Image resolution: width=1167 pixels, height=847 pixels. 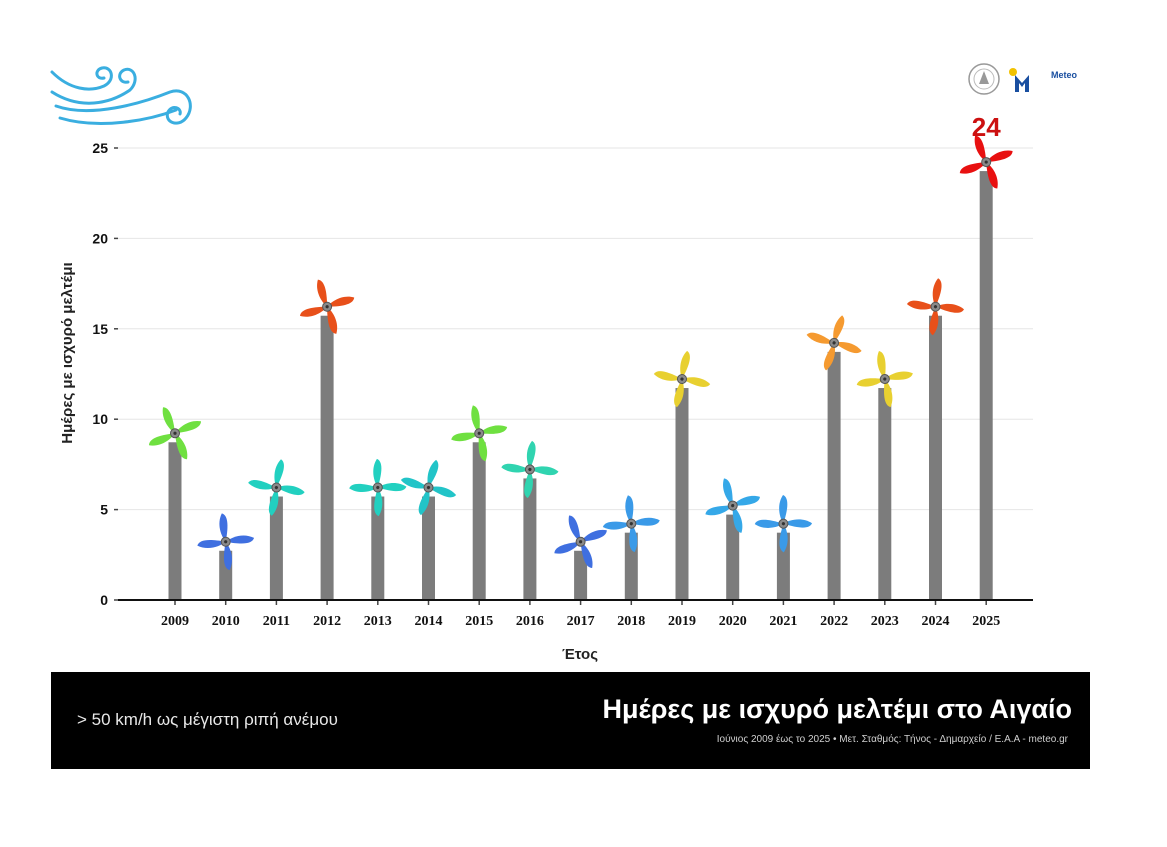 What do you see at coordinates (837, 709) in the screenshot?
I see `chart-title: Ημέρες με ισχυρό μελτέμι στο Αιγαίο` at bounding box center [837, 709].